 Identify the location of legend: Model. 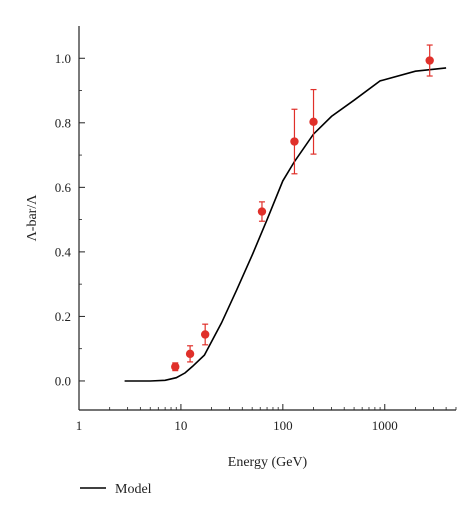
(116, 489).